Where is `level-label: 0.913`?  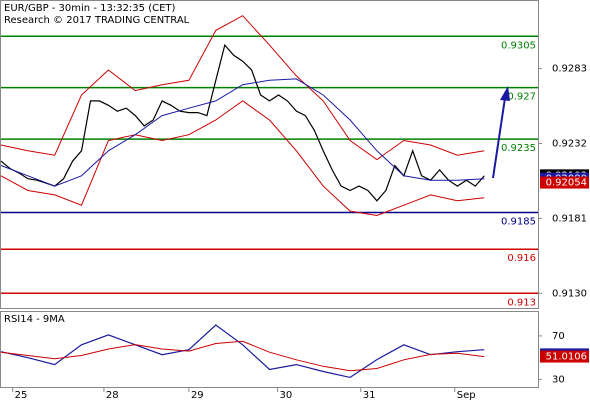
level-label: 0.913 is located at coordinates (521, 302).